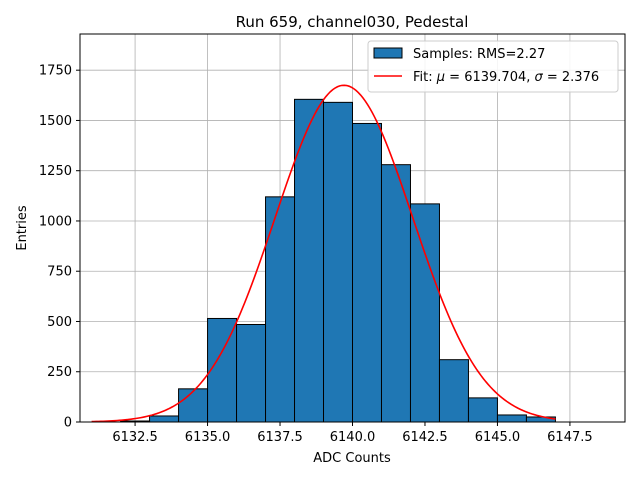 The width and height of the screenshot is (640, 480). I want to click on x-tick-label: 6137.5, so click(280, 437).